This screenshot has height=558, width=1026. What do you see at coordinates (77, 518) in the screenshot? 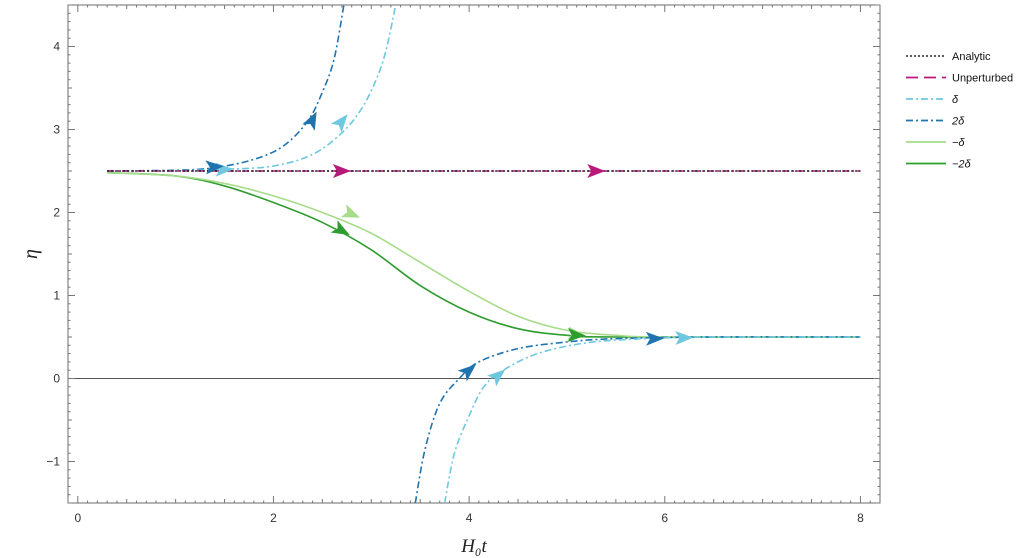
I see `x-tick-label: 0` at bounding box center [77, 518].